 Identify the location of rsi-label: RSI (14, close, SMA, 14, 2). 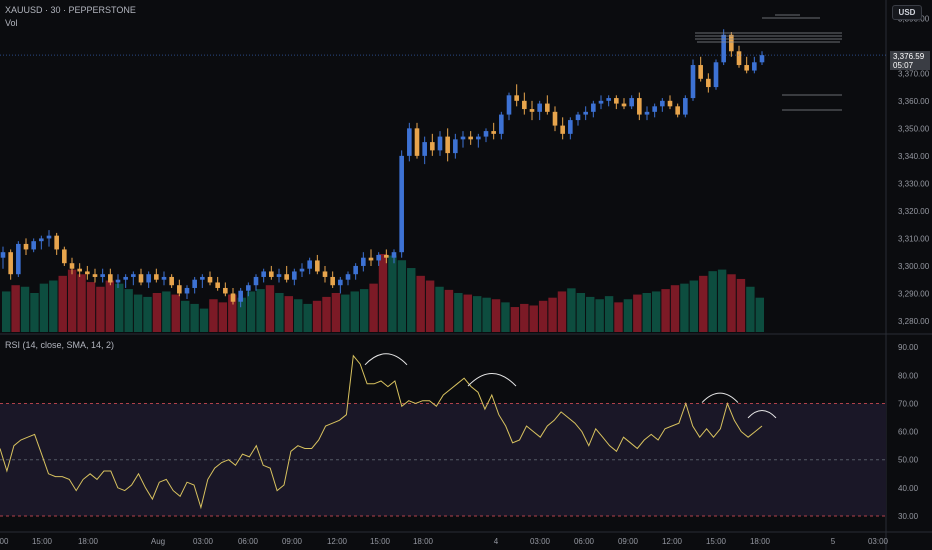
(60, 345).